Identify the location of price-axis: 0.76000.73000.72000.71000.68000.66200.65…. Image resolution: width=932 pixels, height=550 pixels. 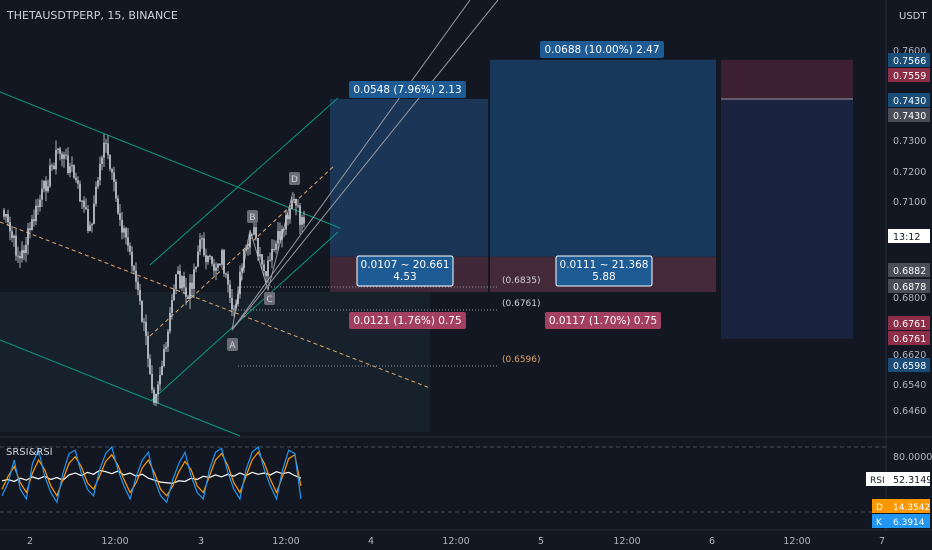
(908, 265).